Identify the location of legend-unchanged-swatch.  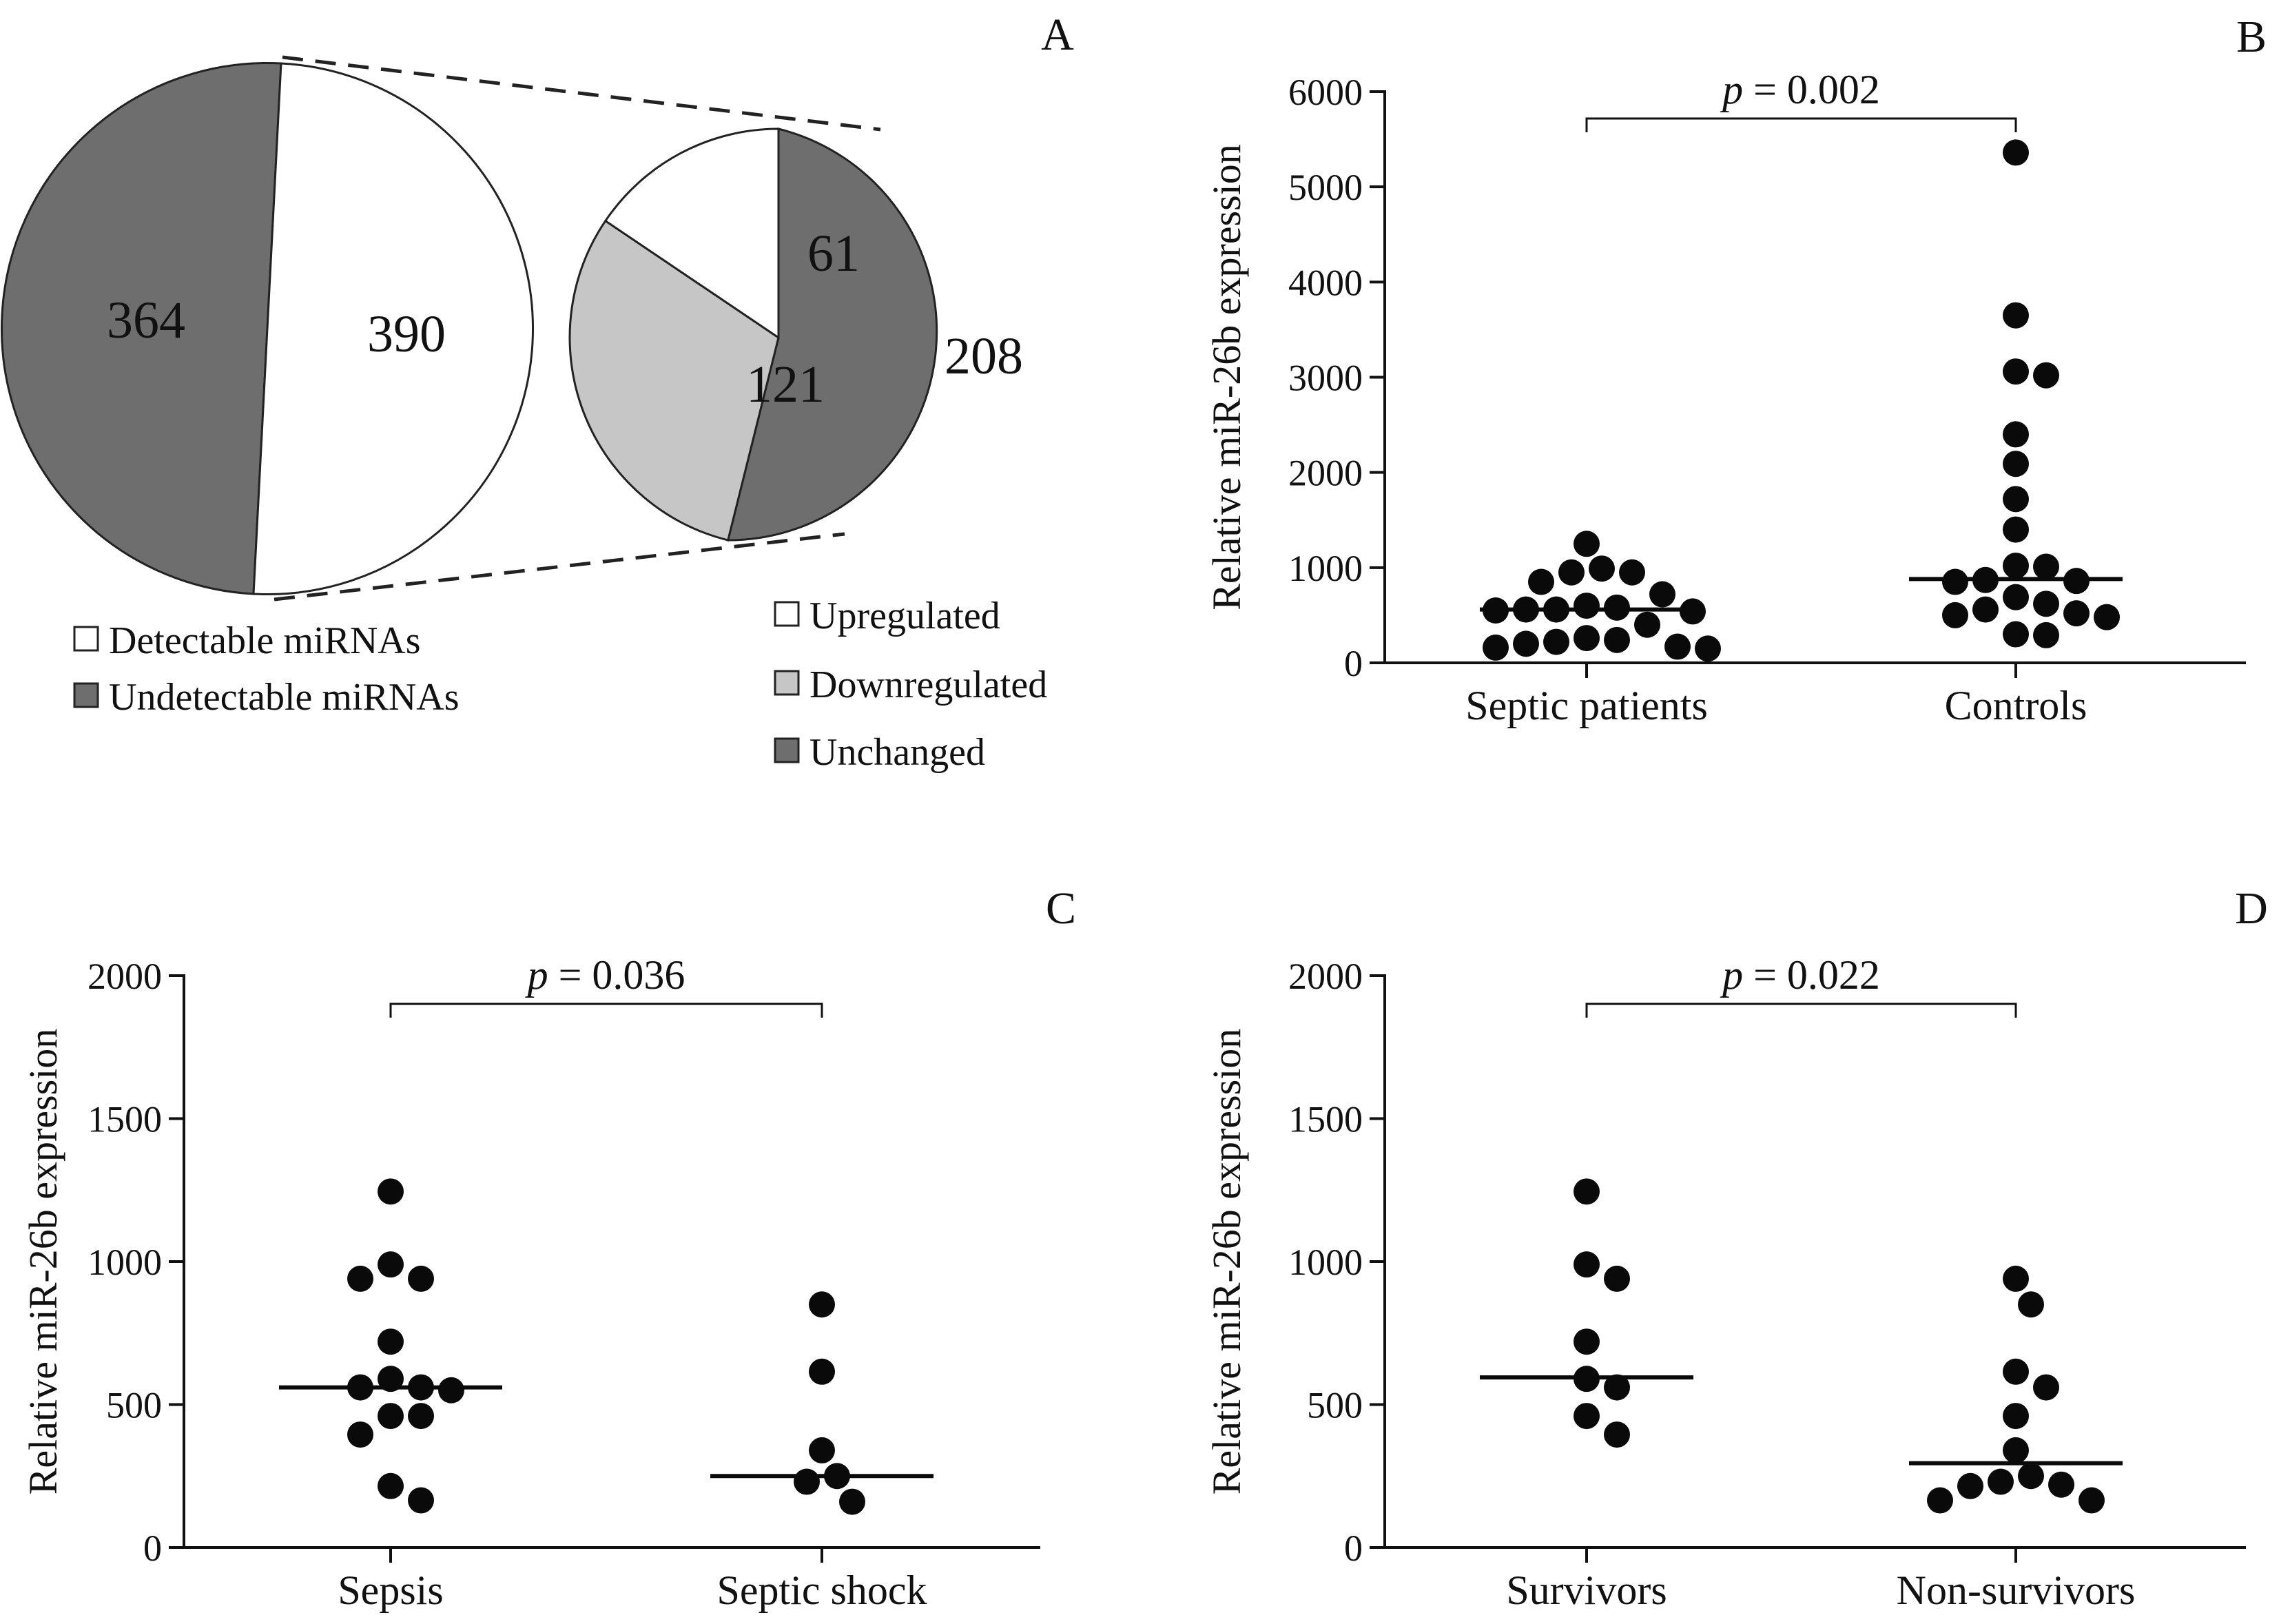
(787, 750).